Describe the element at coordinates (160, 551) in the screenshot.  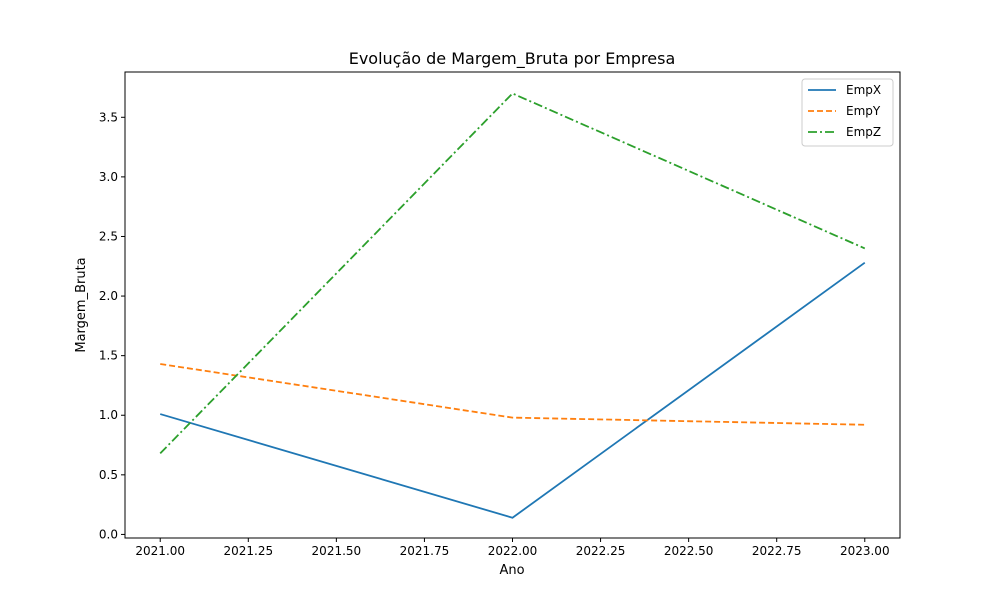
I see `x-tick-label: 2021.00` at that location.